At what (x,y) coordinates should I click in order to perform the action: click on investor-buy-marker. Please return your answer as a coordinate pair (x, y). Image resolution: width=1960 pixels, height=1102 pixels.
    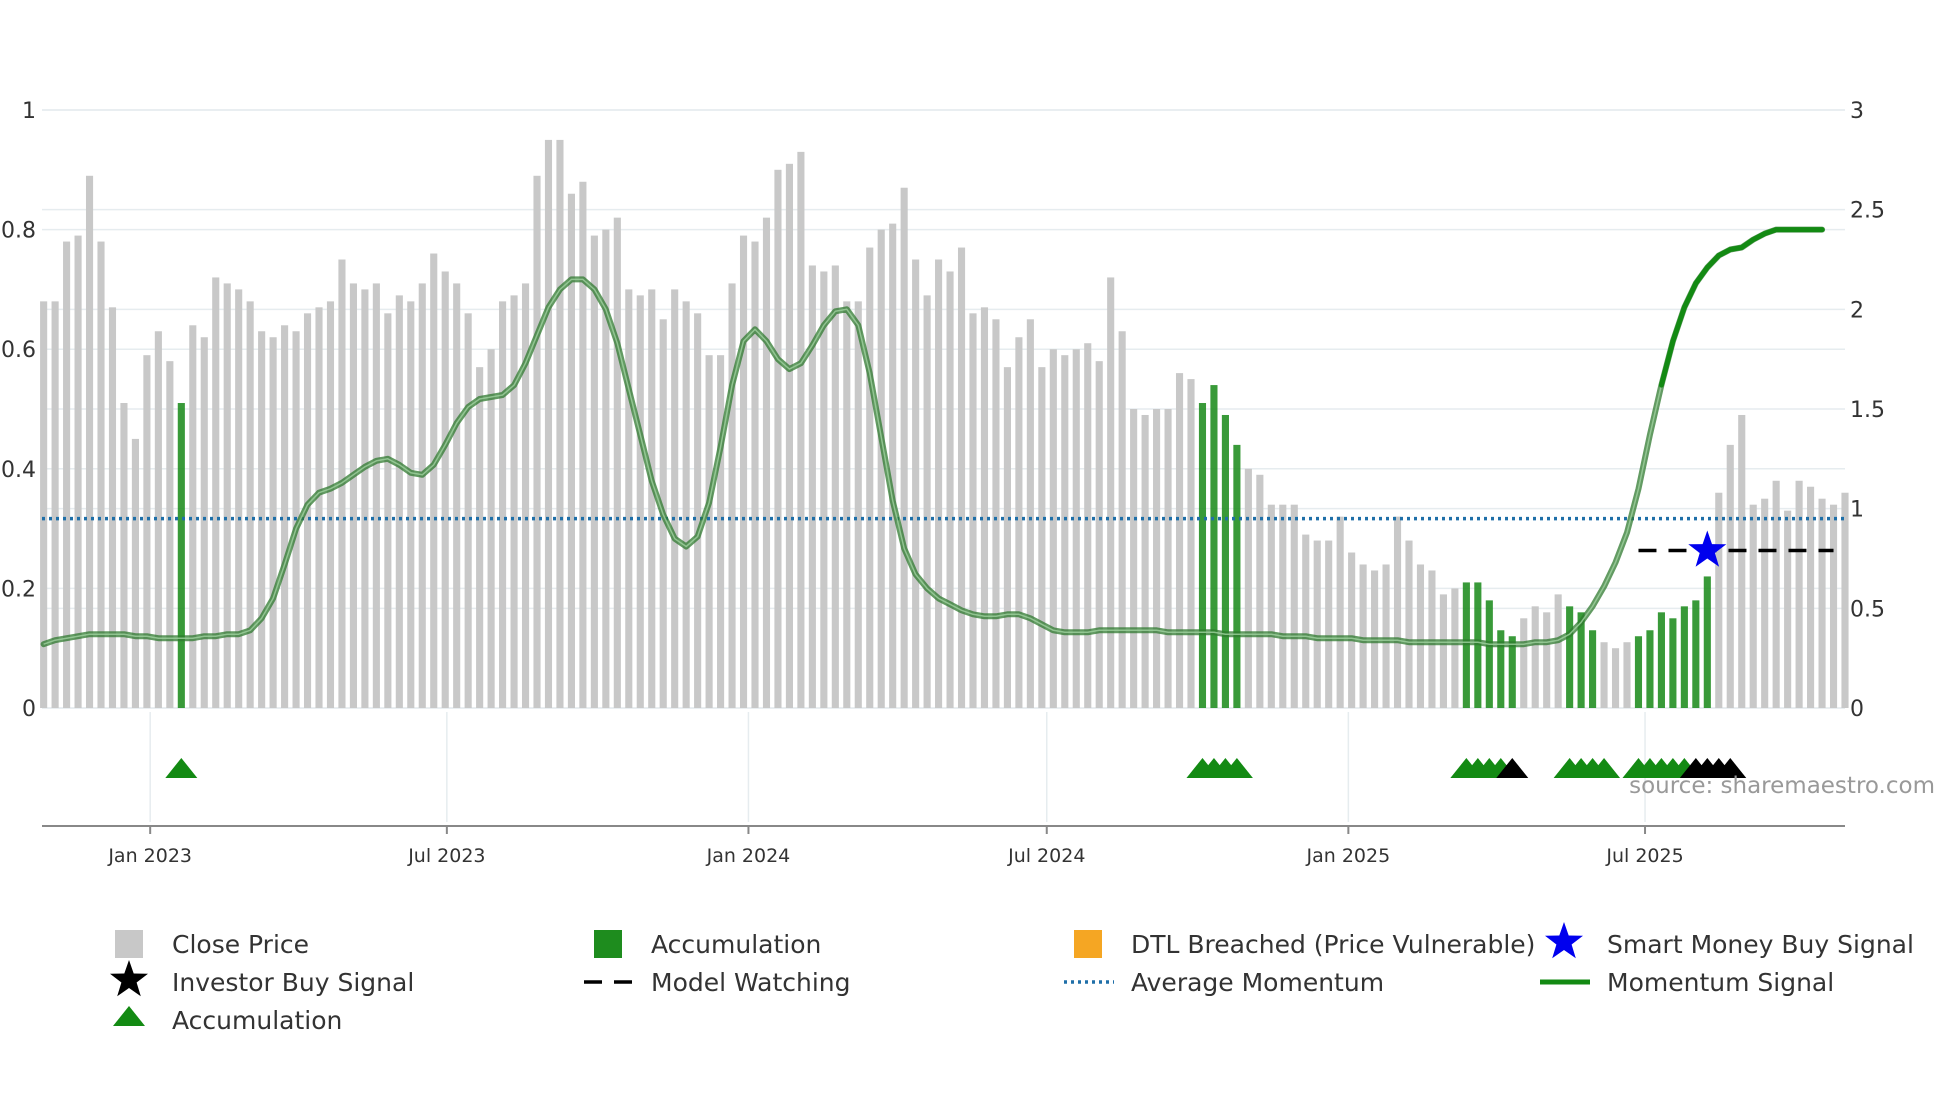
    Looking at the image, I should click on (1512, 768).